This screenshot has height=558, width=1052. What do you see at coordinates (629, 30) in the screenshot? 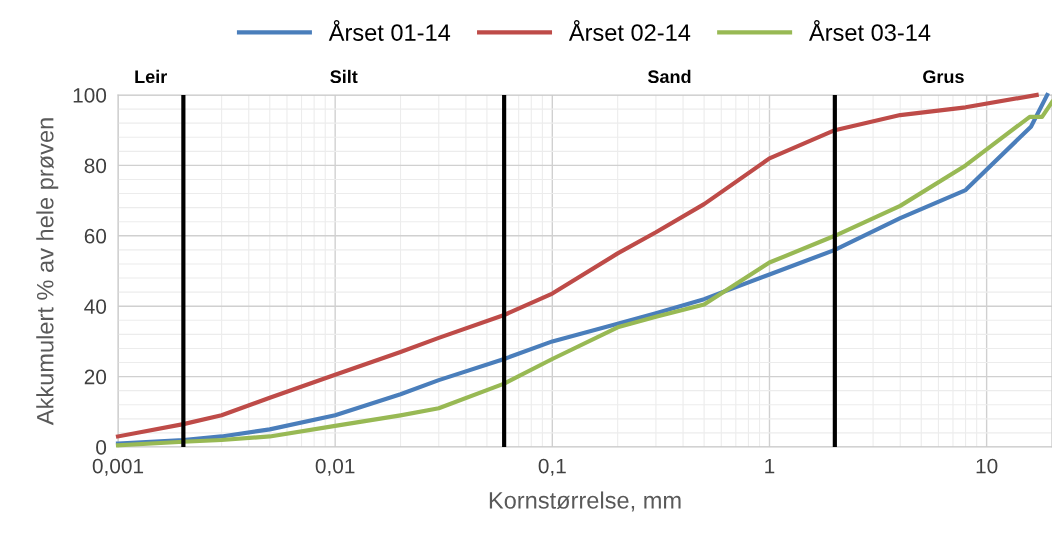
I see `legend-label: Årset 02-14` at bounding box center [629, 30].